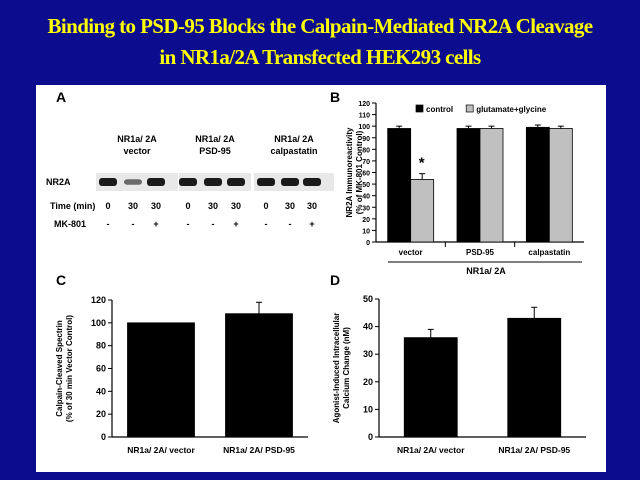  I want to click on legend-label: glutamate+glycine, so click(511, 109).